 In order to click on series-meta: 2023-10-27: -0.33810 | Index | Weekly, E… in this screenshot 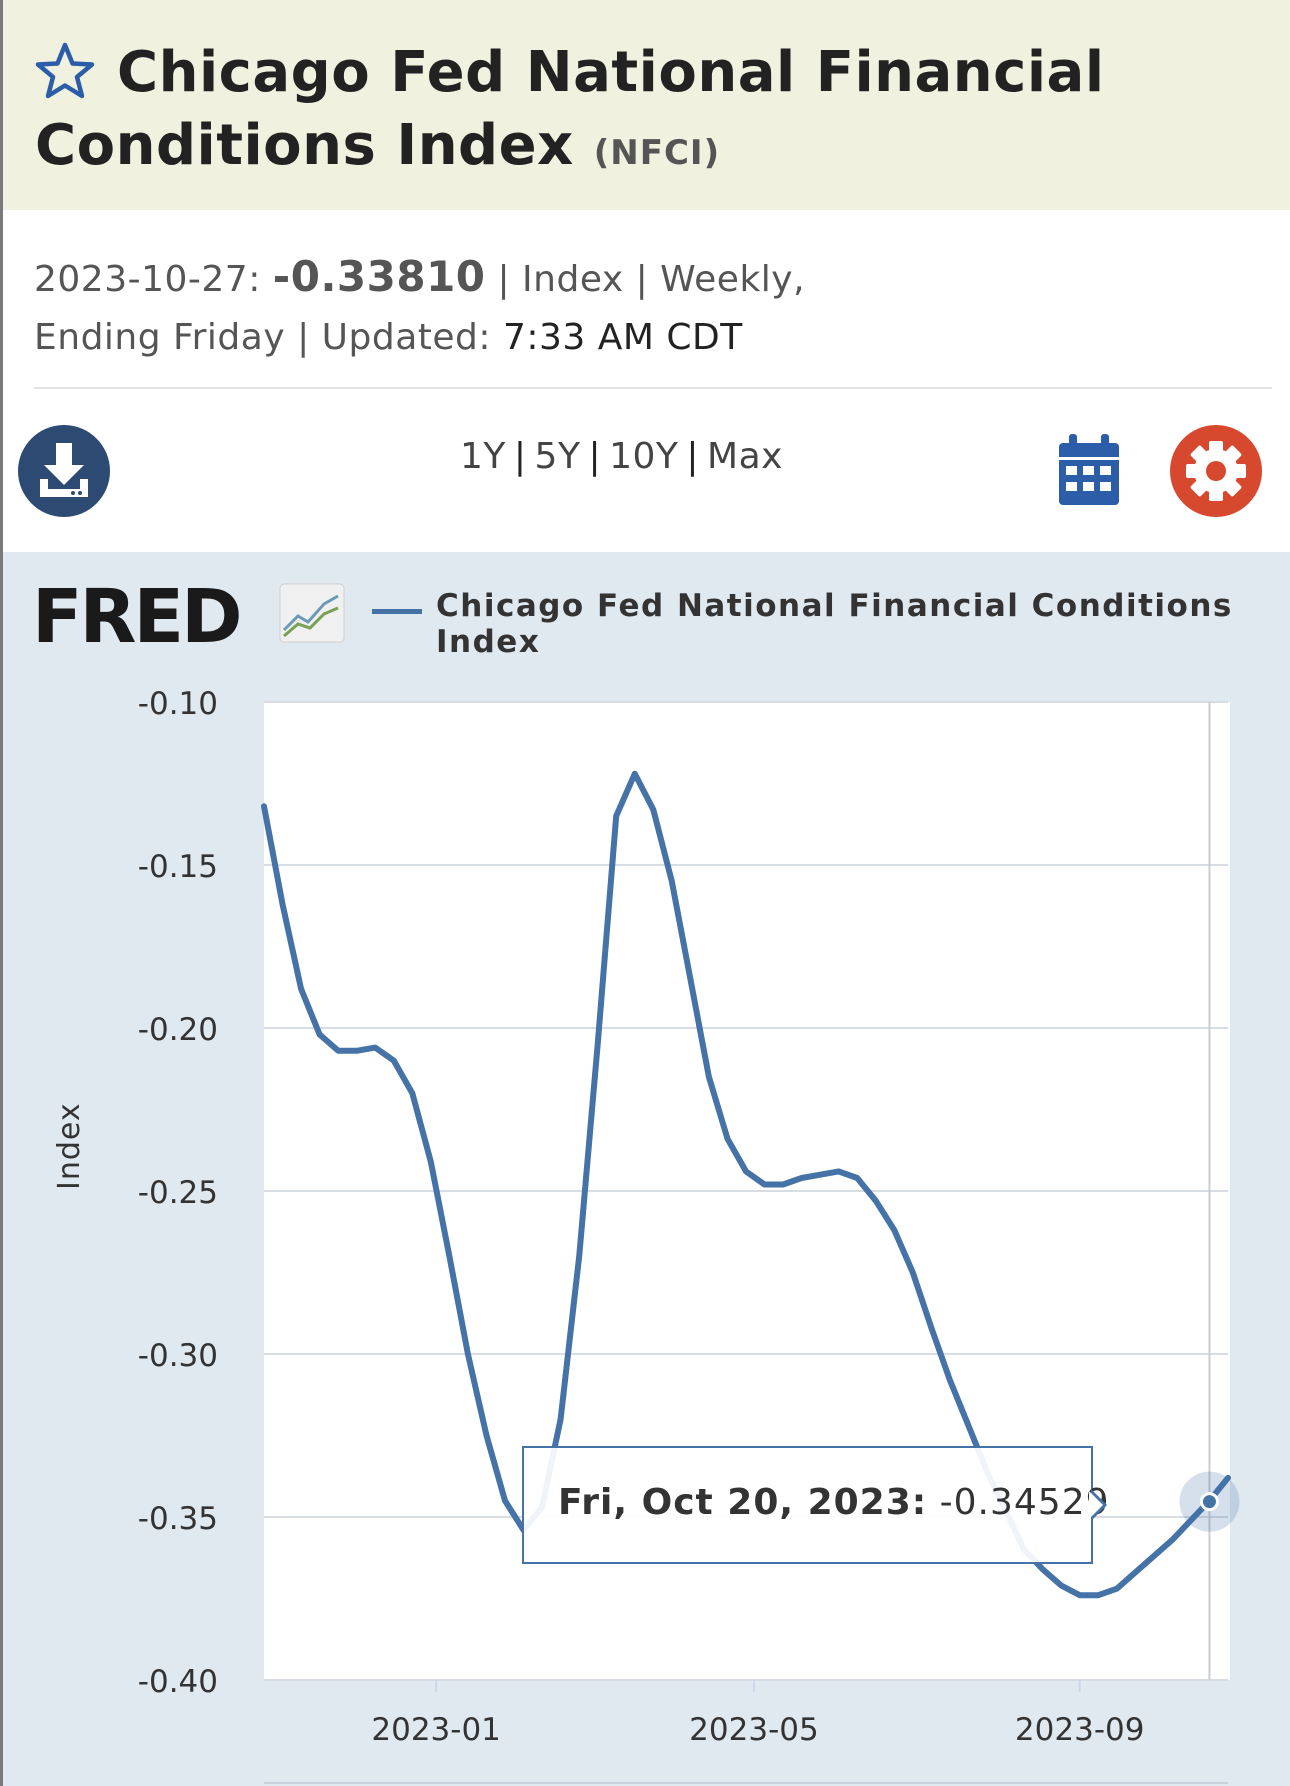, I will do `click(419, 307)`.